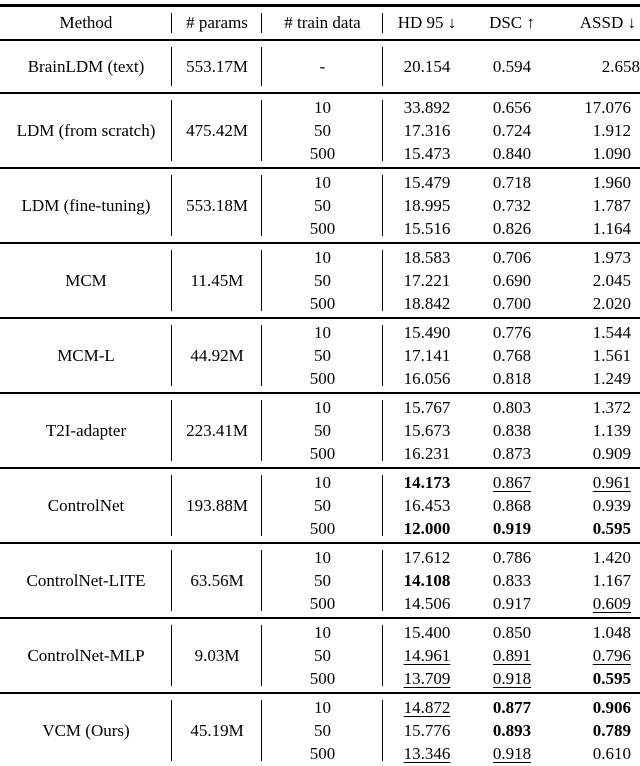 Image resolution: width=640 pixels, height=766 pixels. I want to click on dsc-value: 0.818, so click(512, 378).